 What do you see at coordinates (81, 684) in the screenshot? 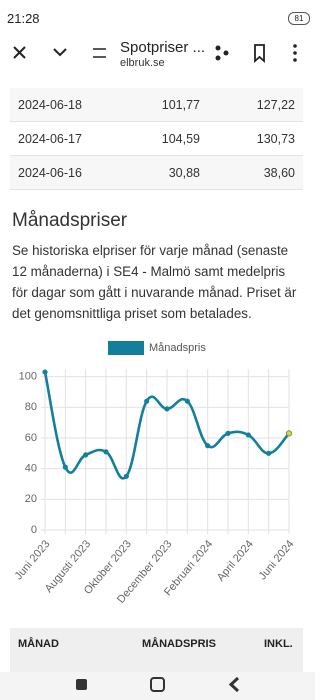
I see `recent-button` at bounding box center [81, 684].